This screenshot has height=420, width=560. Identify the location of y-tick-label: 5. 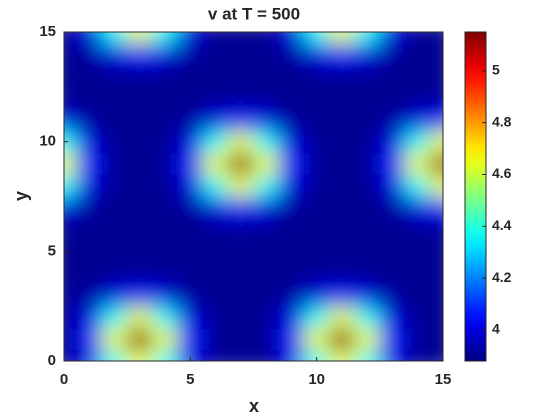
(52, 250).